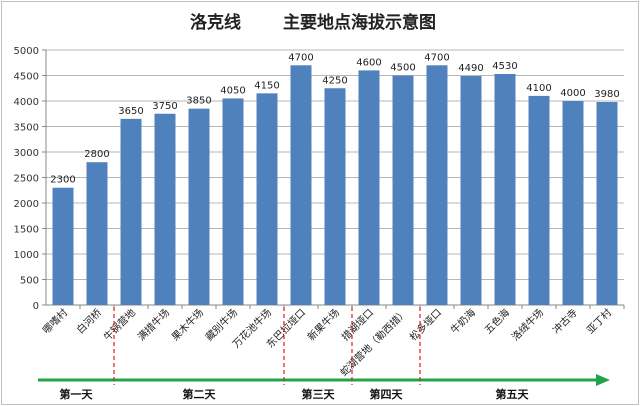 Image resolution: width=640 pixels, height=406 pixels. I want to click on value-label-13: 4530, so click(504, 66).